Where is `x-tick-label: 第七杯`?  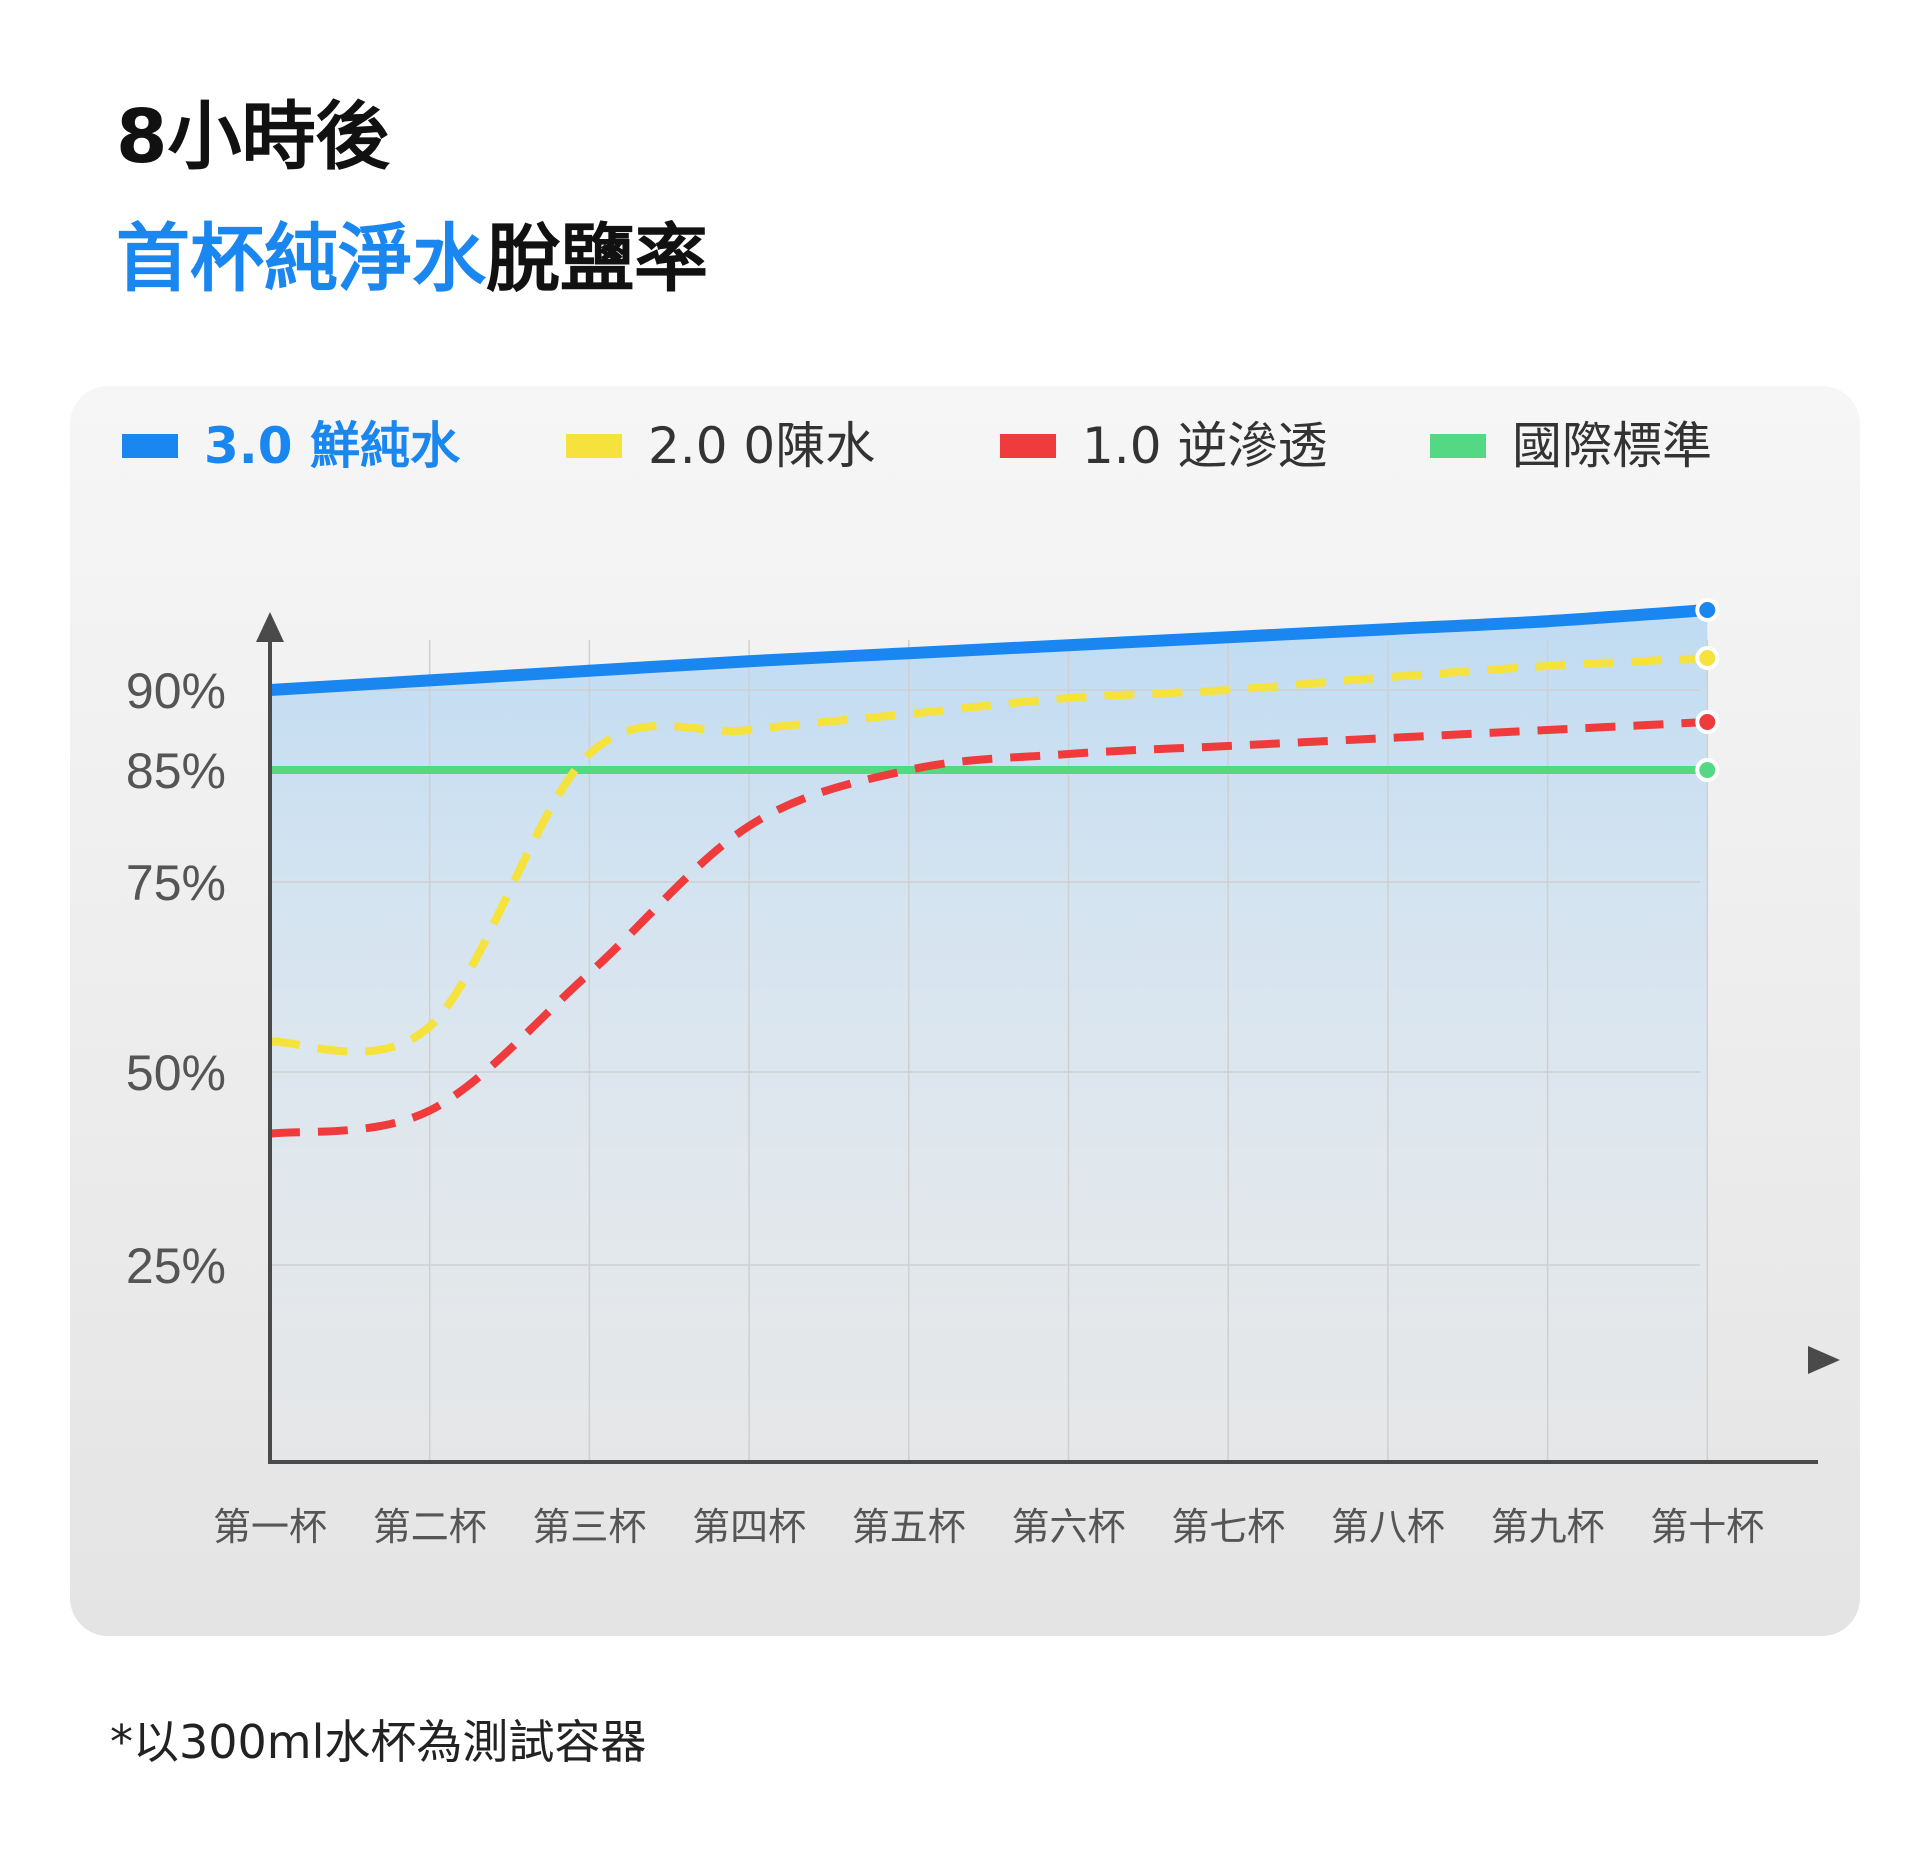
x-tick-label: 第七杯 is located at coordinates (1228, 1527).